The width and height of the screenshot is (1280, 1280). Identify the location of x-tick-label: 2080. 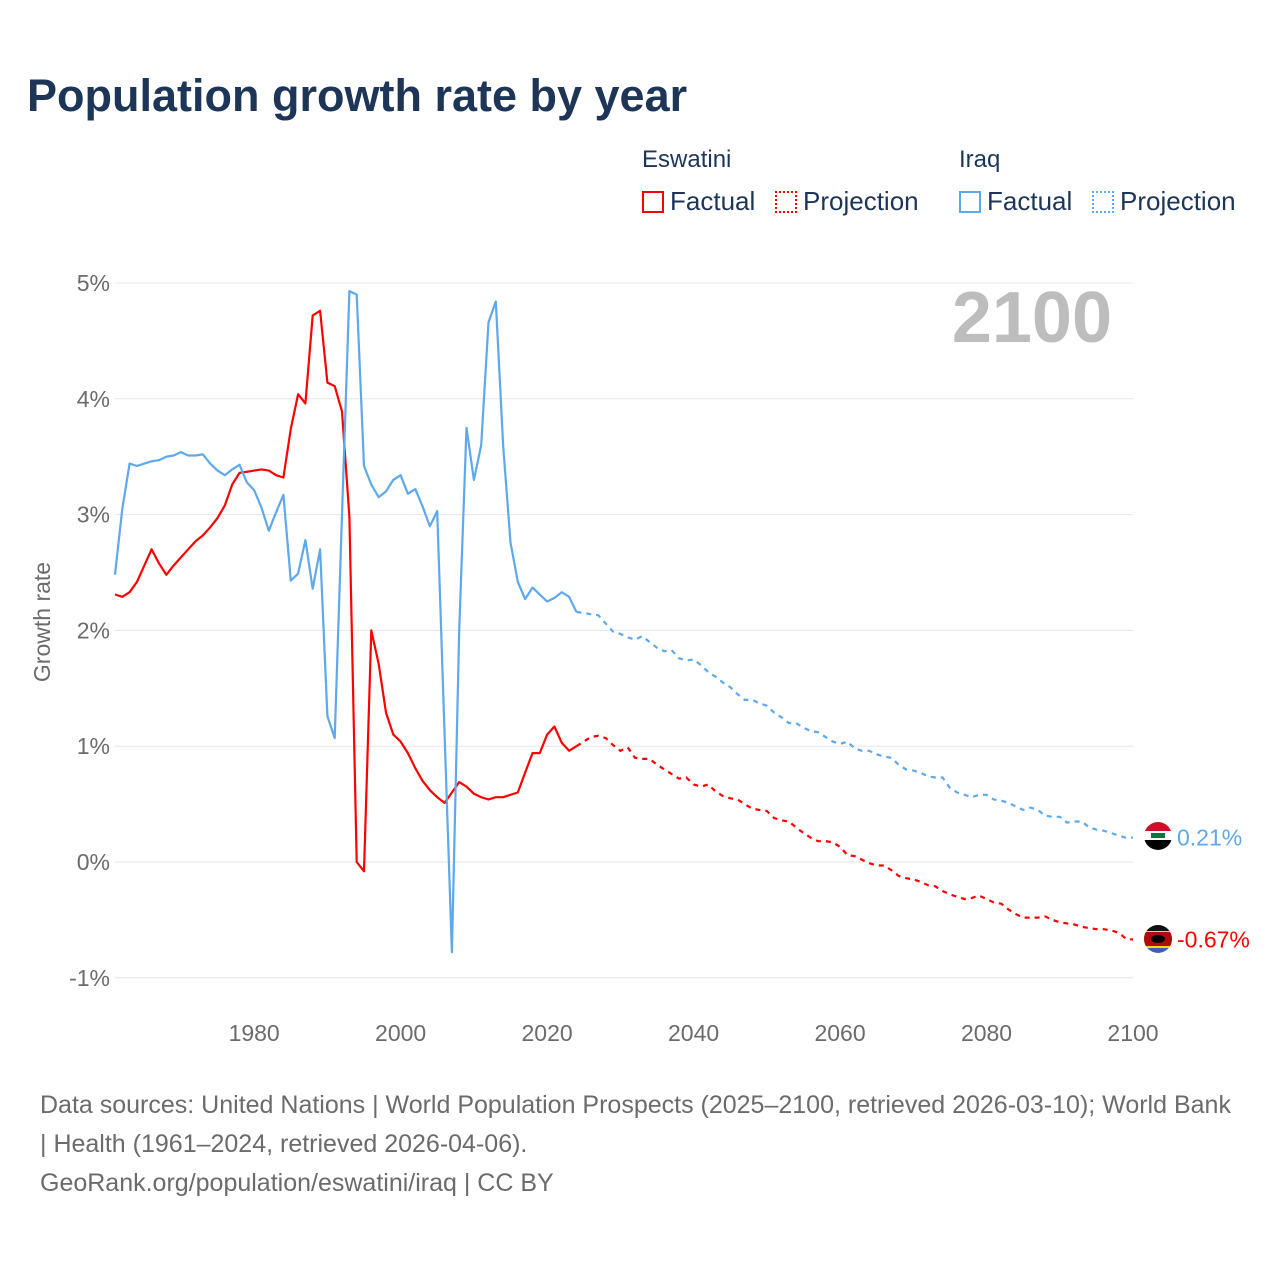
(986, 1033).